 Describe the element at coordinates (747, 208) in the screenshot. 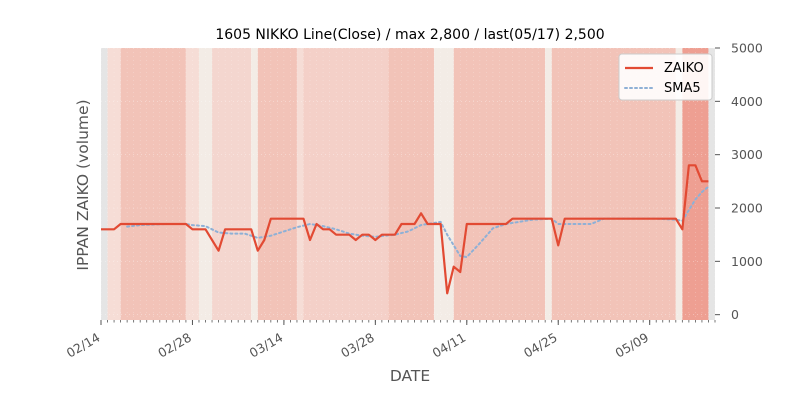

I see `y-tick-label: 2000` at that location.